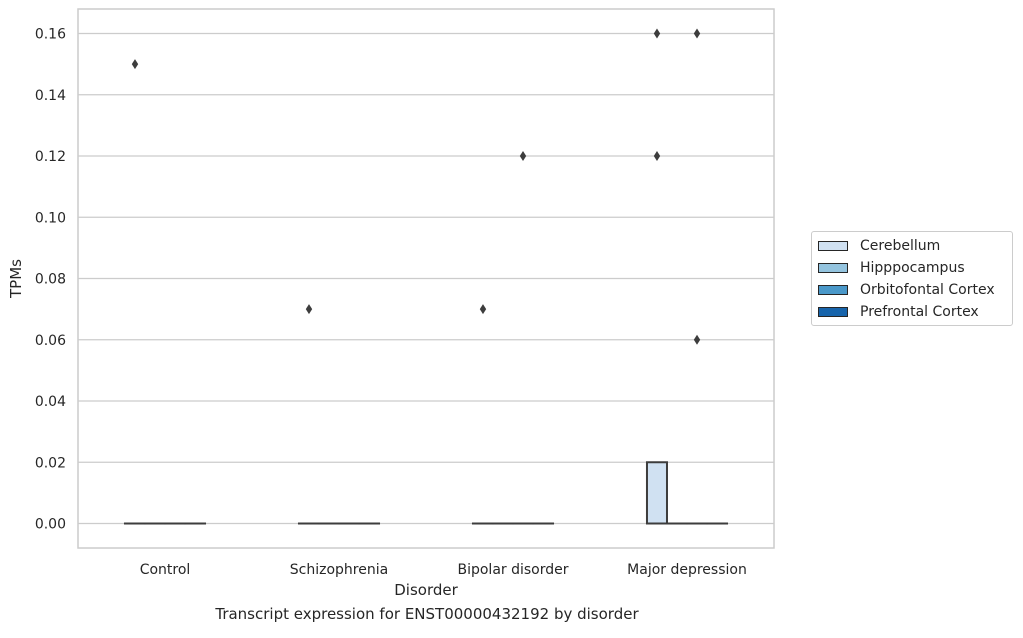 Image resolution: width=1023 pixels, height=638 pixels. Describe the element at coordinates (512, 570) in the screenshot. I see `x-tick-label: Bipolar disorder` at that location.